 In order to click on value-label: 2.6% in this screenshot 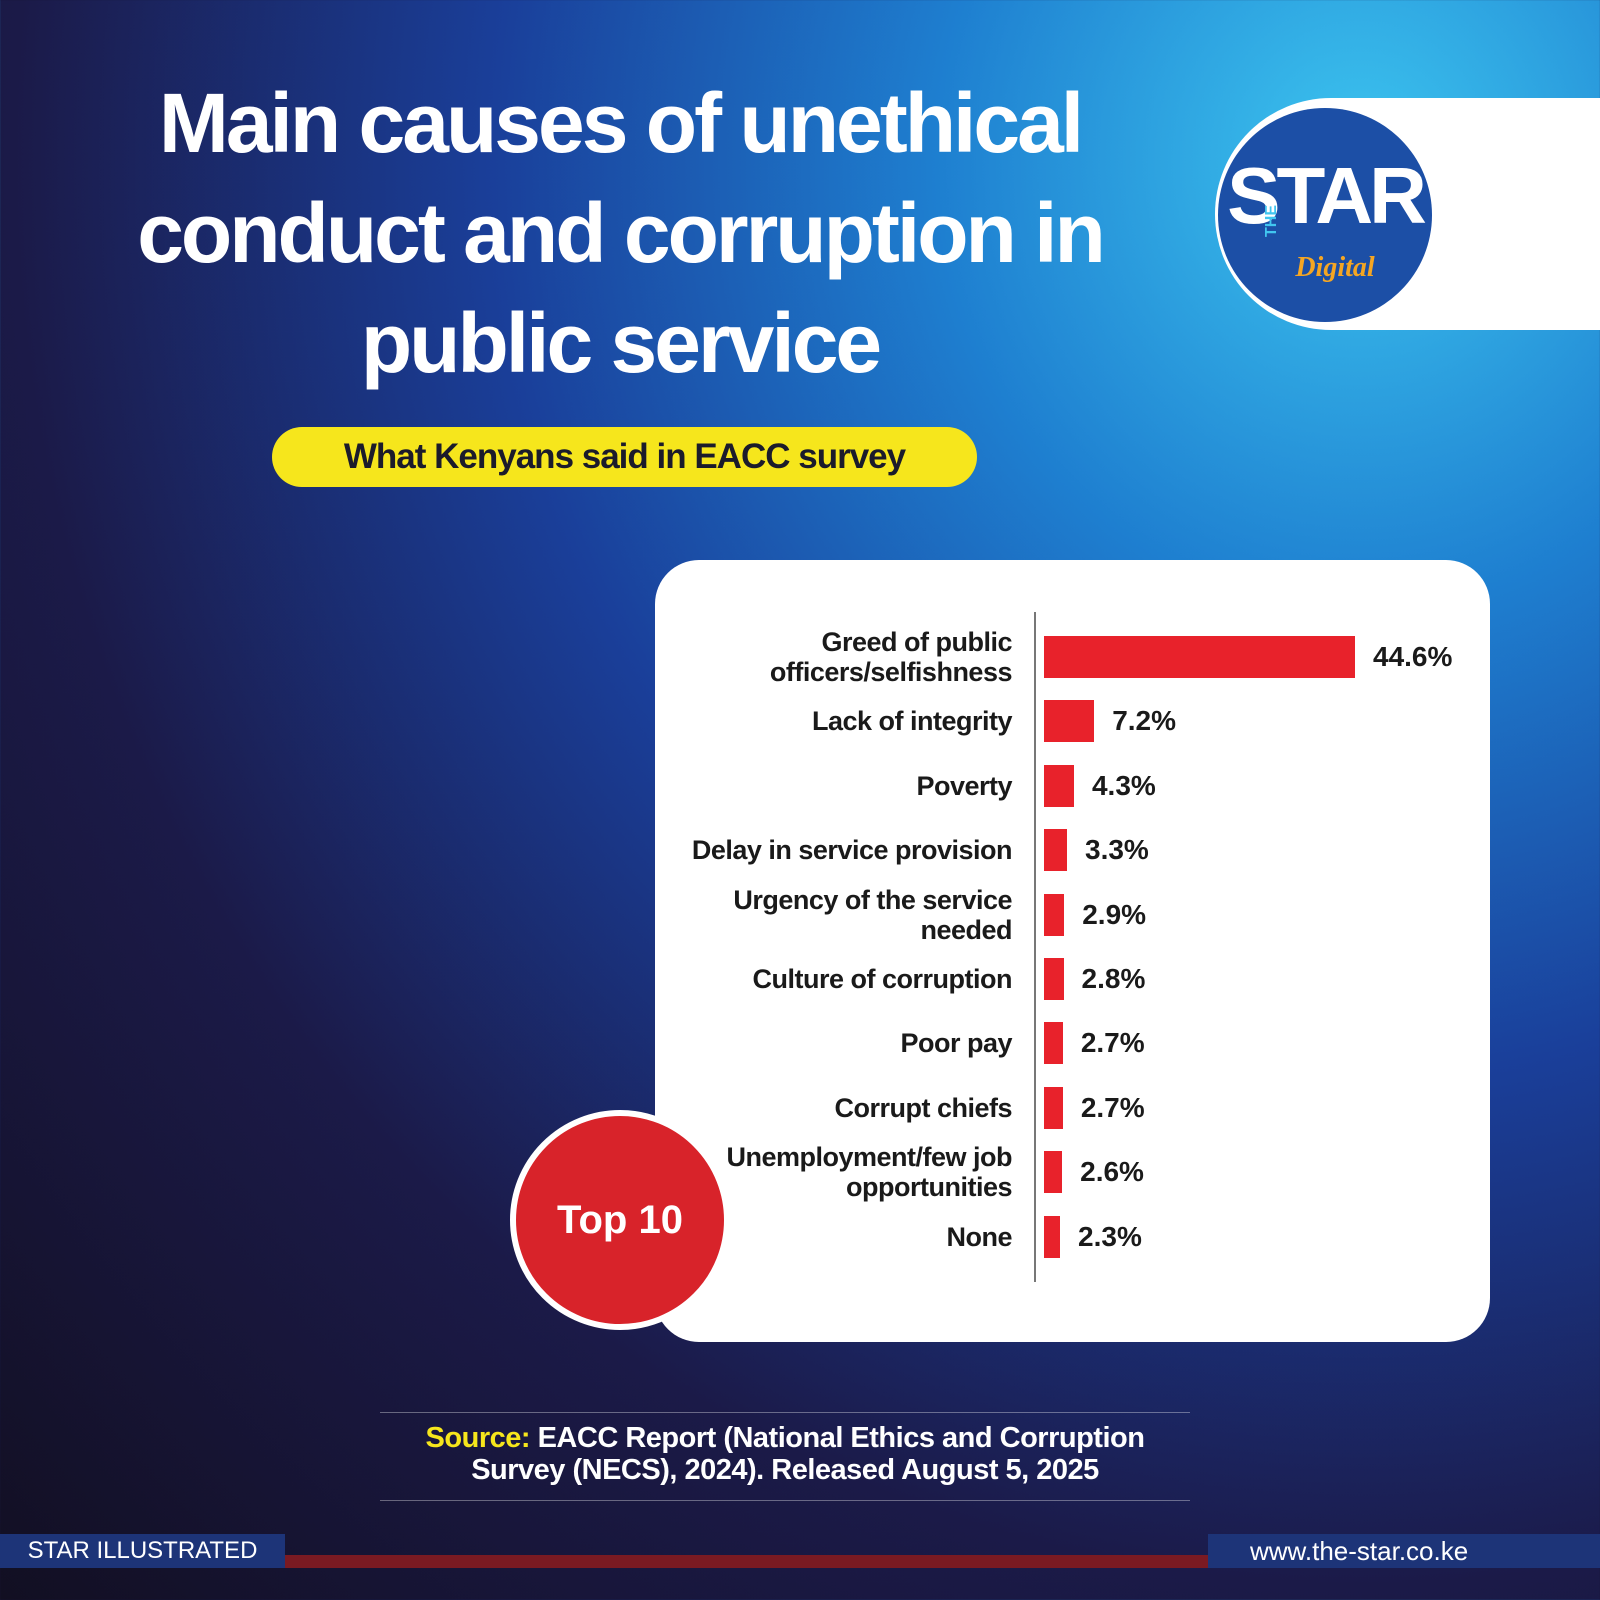, I will do `click(1112, 1172)`.